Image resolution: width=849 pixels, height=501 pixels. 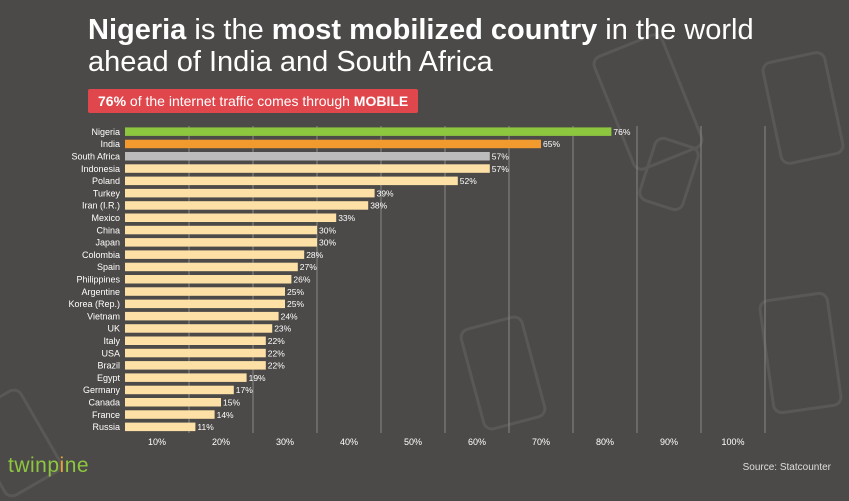 I want to click on x-tick-label: 10%, so click(x=157, y=442).